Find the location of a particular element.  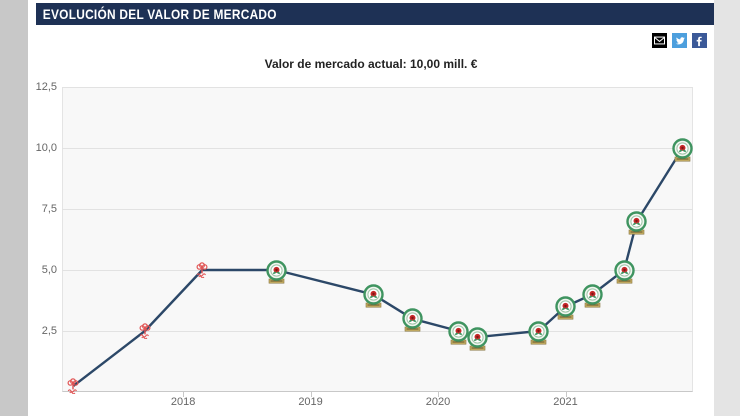

y-axis-label: 5,0 is located at coordinates (49, 270).